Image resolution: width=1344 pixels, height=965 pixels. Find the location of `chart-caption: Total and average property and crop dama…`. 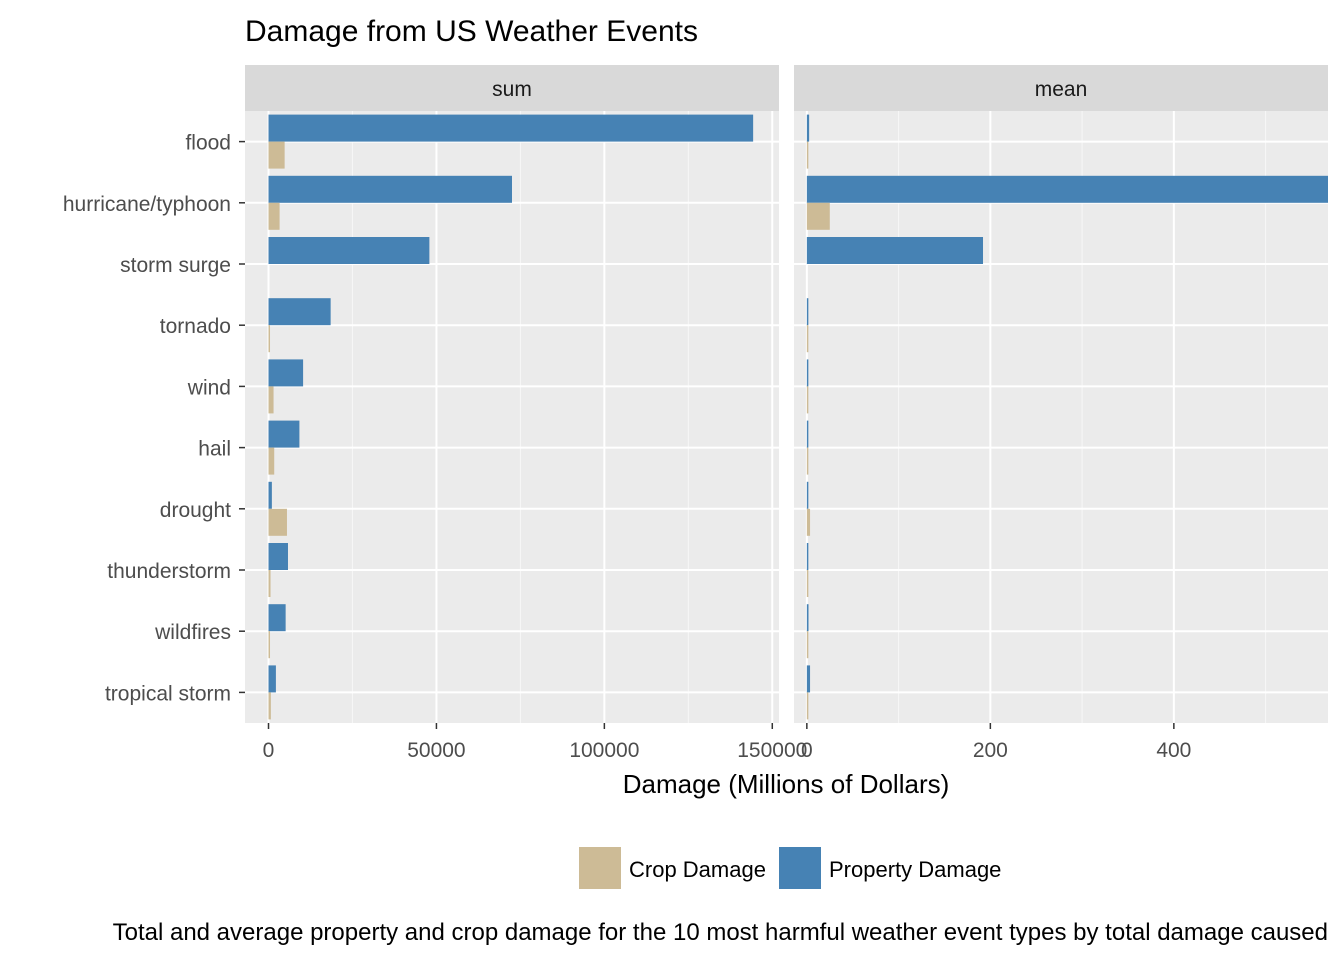

chart-caption: Total and average property and crop dama… is located at coordinates (720, 932).